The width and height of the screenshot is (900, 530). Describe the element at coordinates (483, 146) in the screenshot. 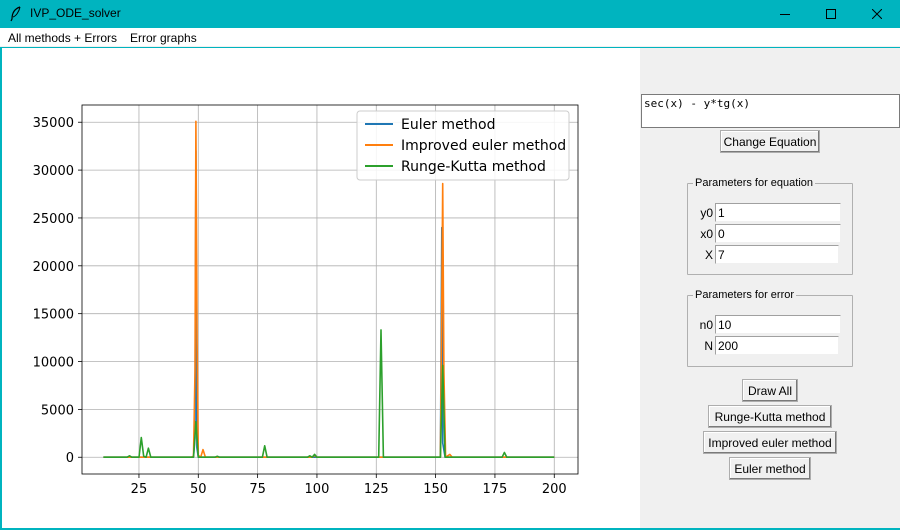

I see `legend-label-1: Improved euler method` at that location.